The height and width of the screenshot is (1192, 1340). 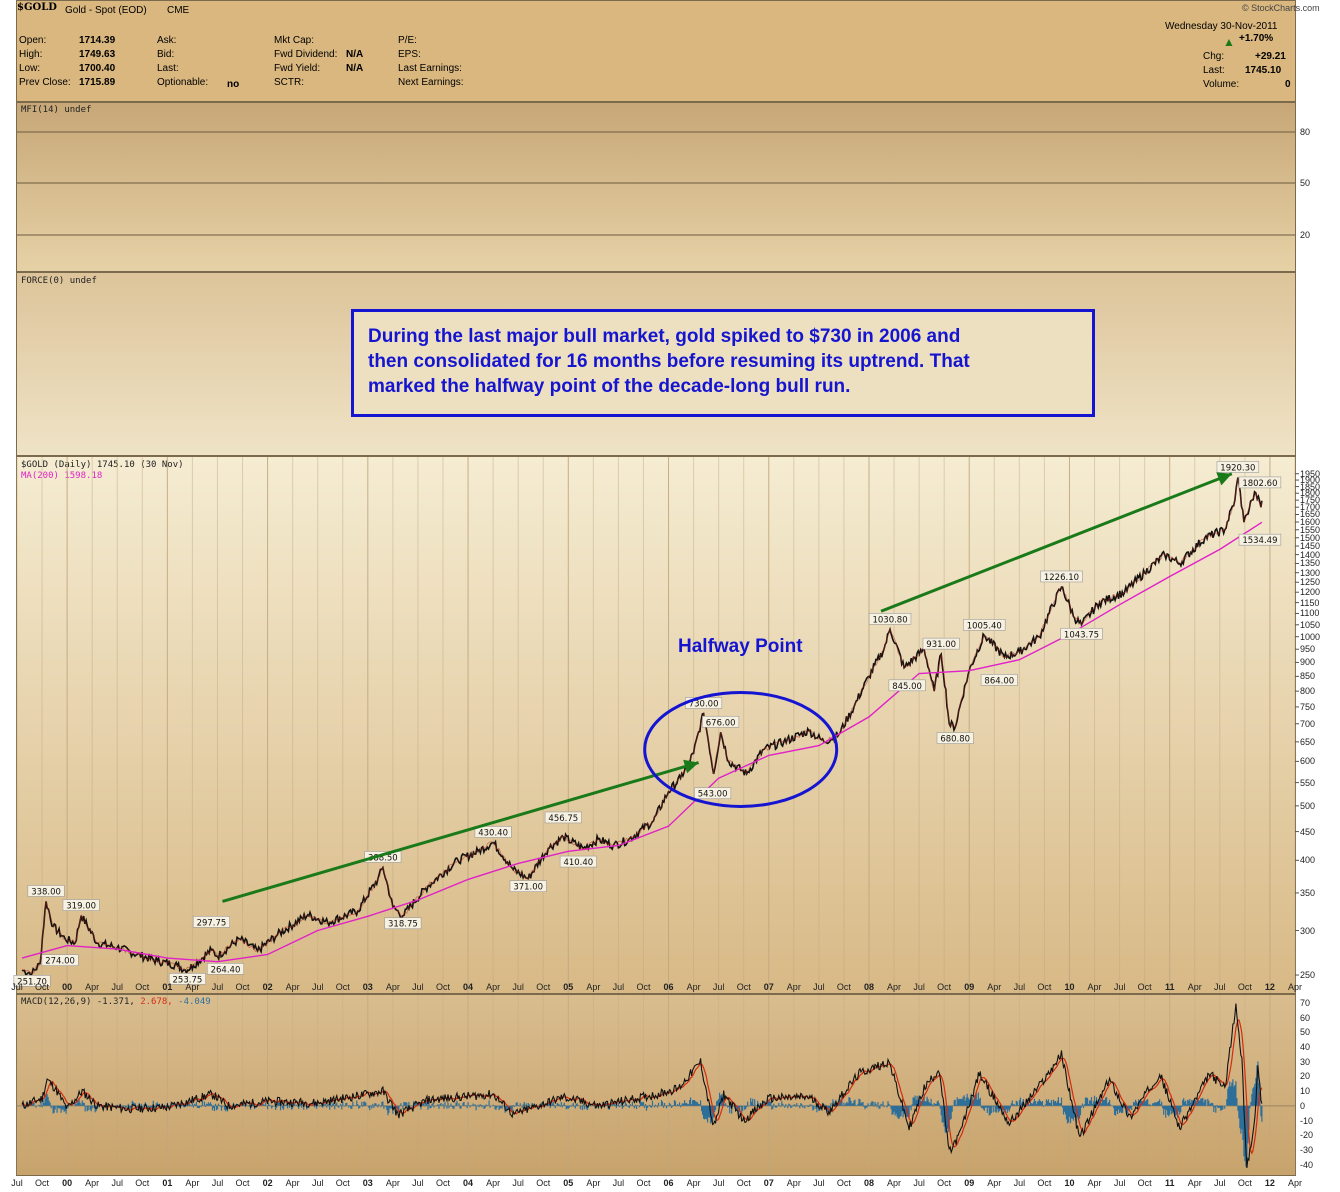 What do you see at coordinates (233, 84) in the screenshot?
I see `optionable-value: no` at bounding box center [233, 84].